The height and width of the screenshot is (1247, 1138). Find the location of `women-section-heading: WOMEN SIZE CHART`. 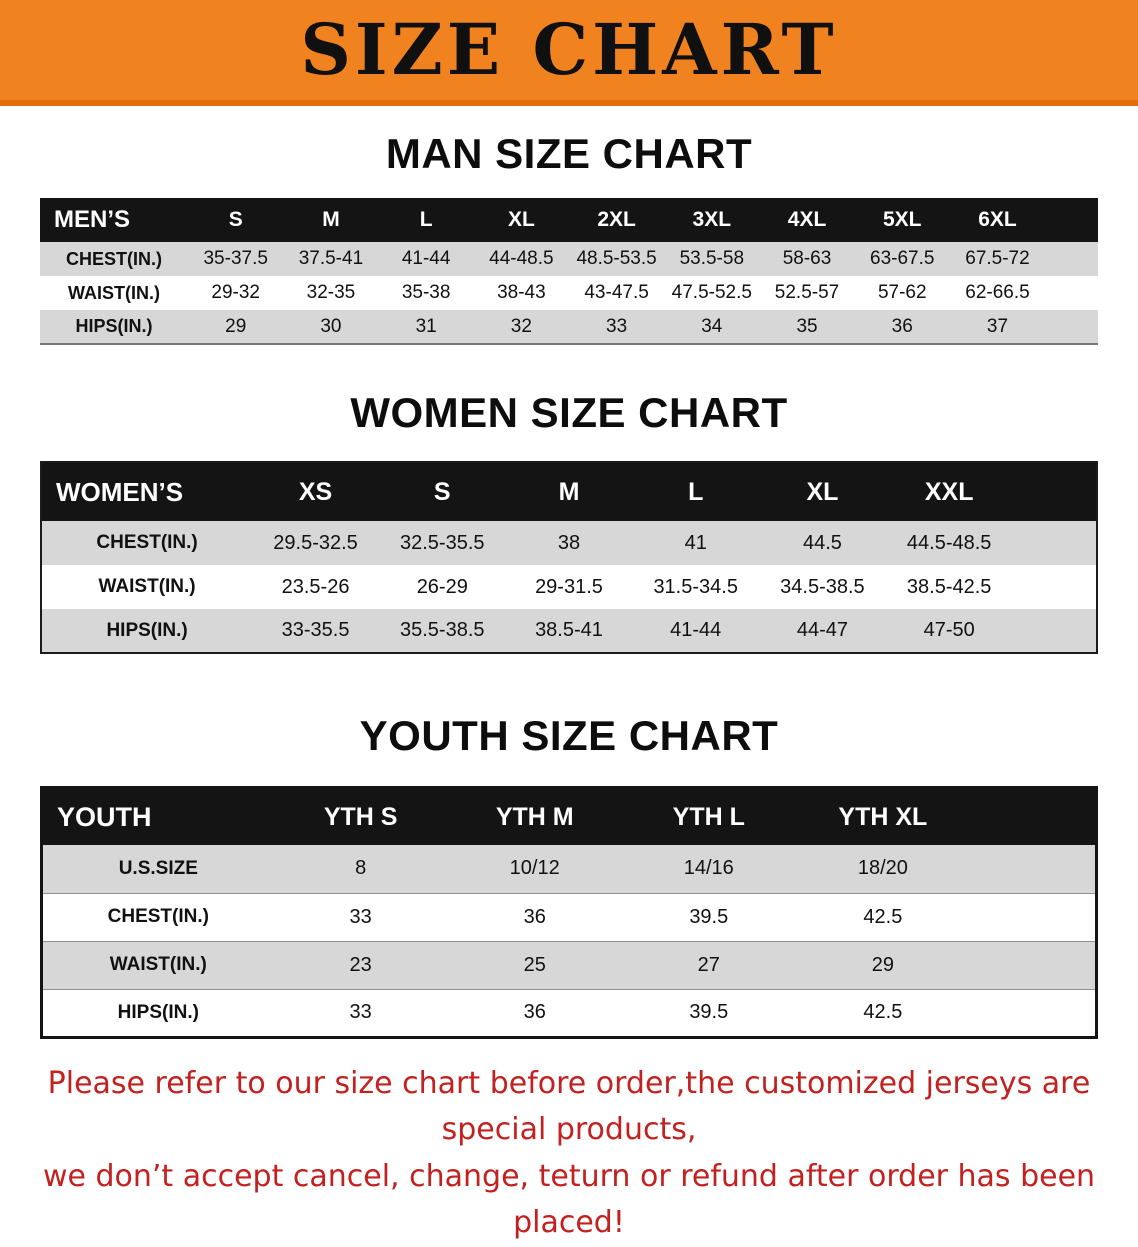

women-section-heading: WOMEN SIZE CHART is located at coordinates (569, 412).